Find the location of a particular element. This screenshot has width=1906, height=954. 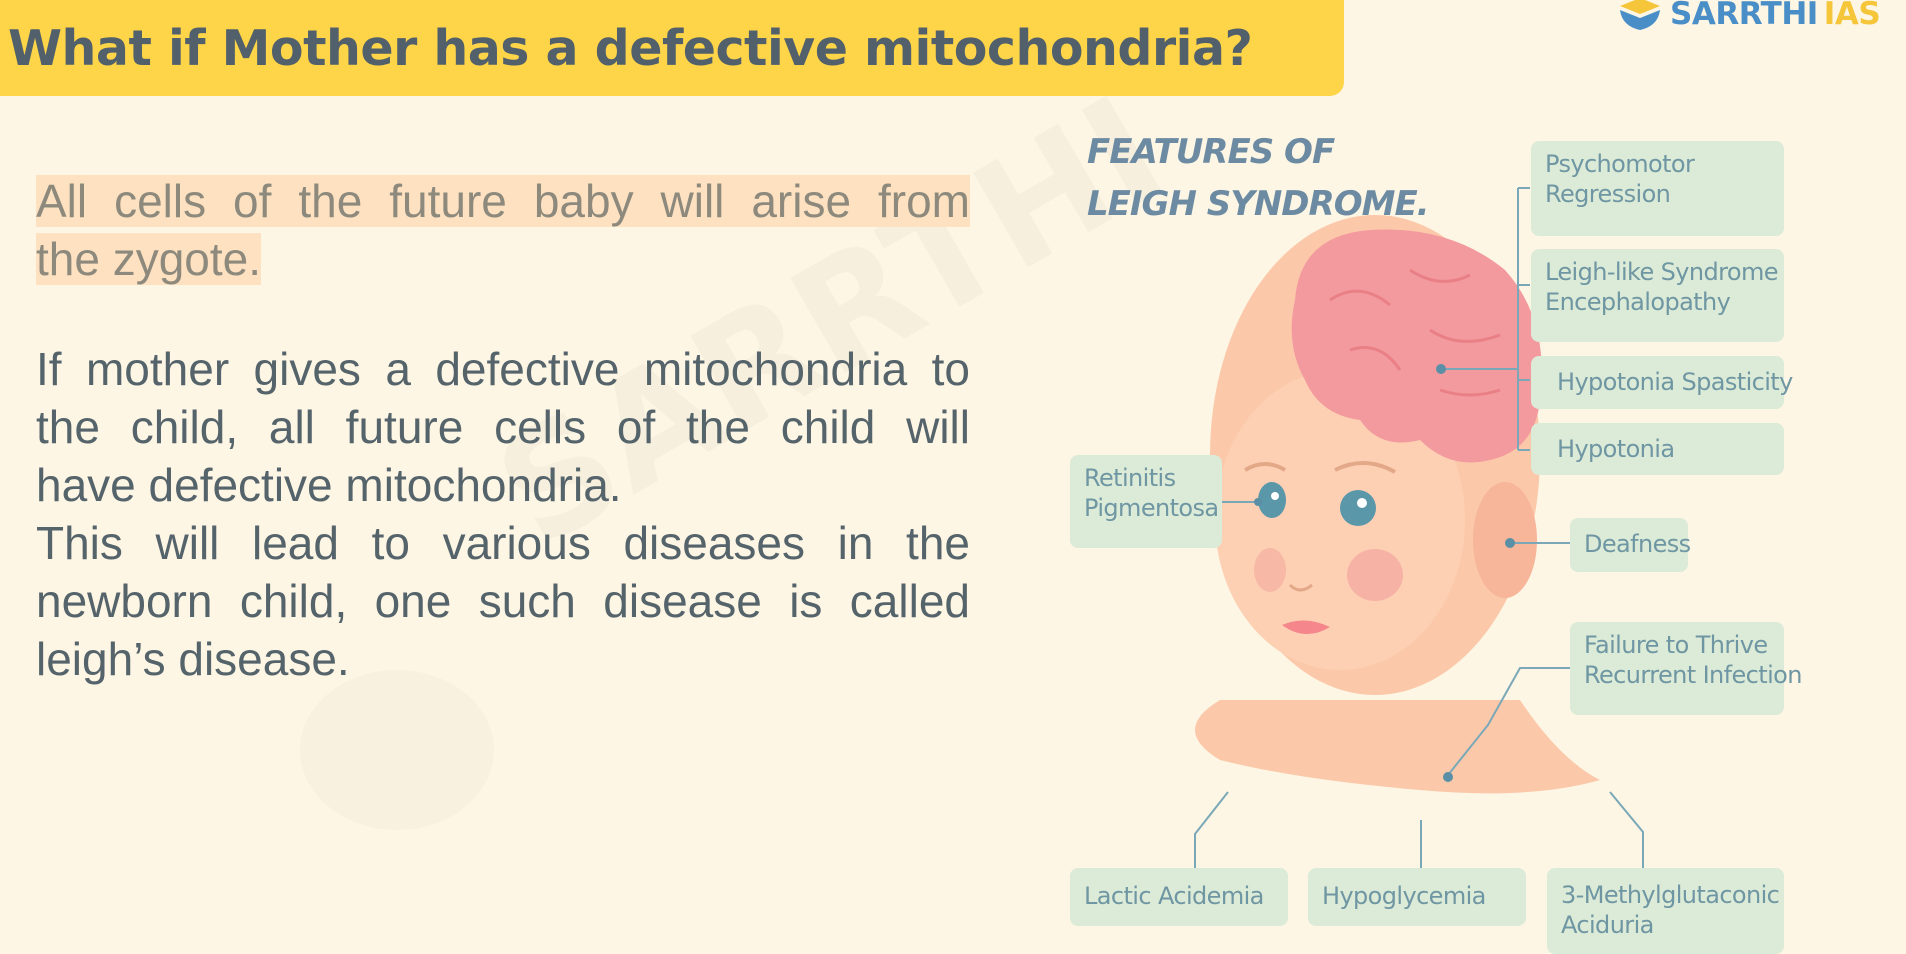

label-text: Lactic Acidemia is located at coordinates (1174, 896).